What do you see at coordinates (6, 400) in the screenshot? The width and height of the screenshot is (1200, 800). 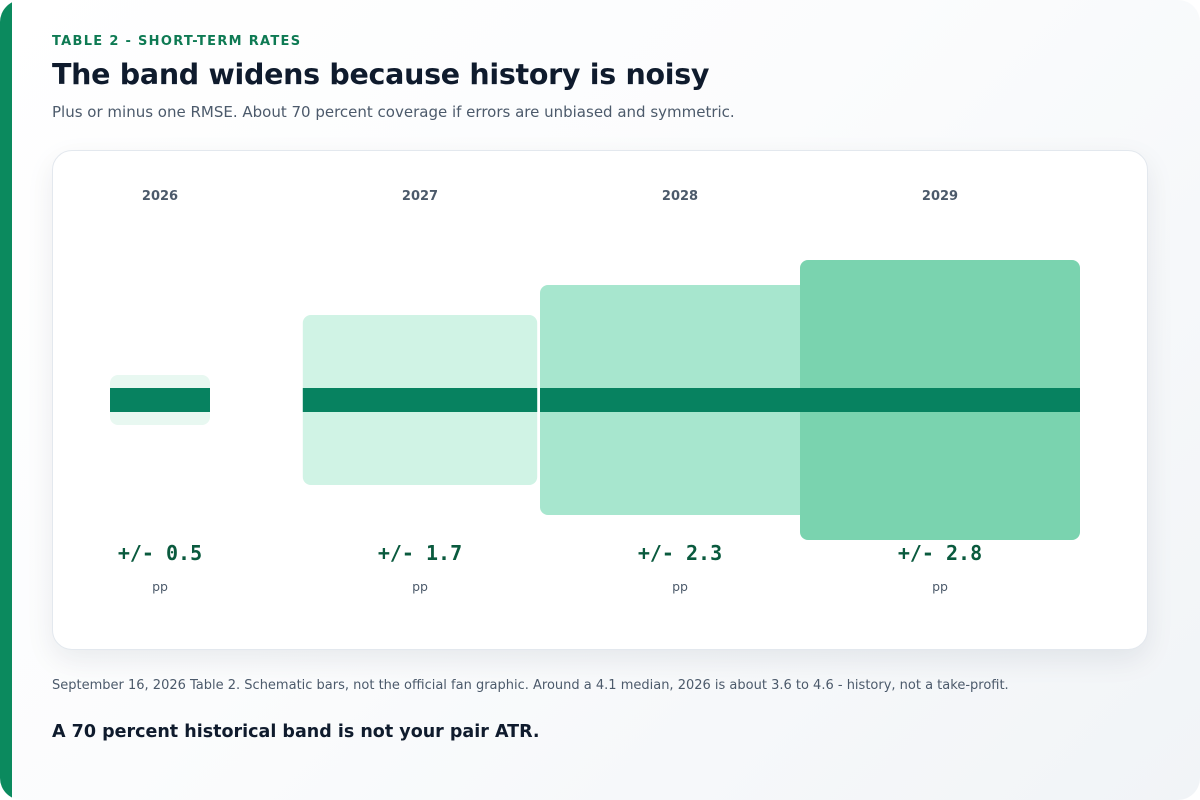 I see `accent-rail` at bounding box center [6, 400].